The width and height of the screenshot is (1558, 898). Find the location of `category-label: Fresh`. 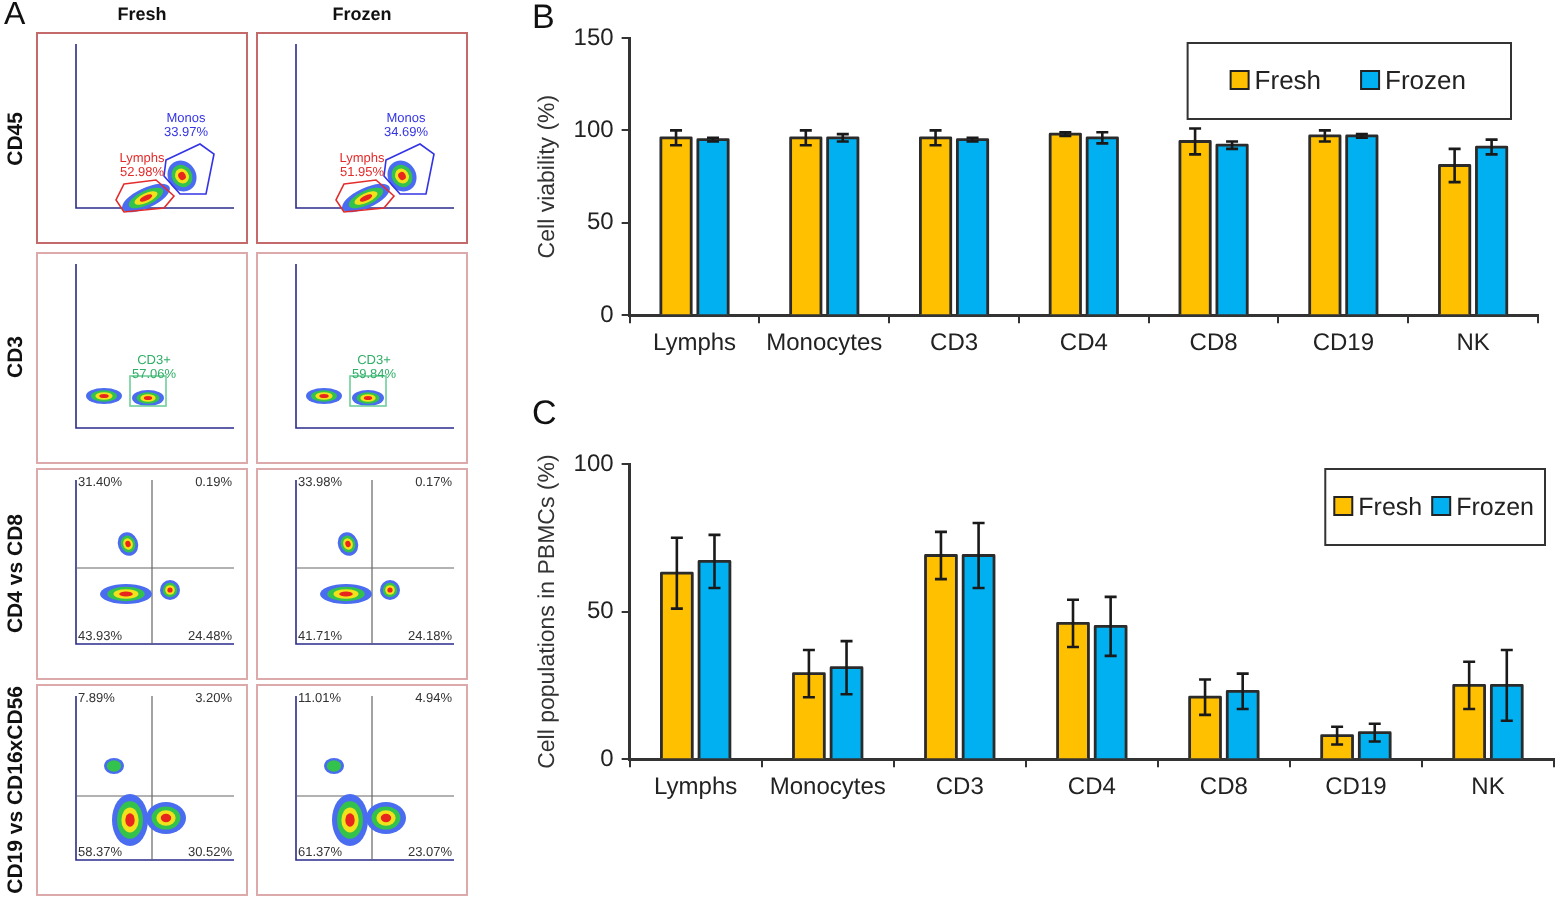

category-label: Fresh is located at coordinates (142, 14).